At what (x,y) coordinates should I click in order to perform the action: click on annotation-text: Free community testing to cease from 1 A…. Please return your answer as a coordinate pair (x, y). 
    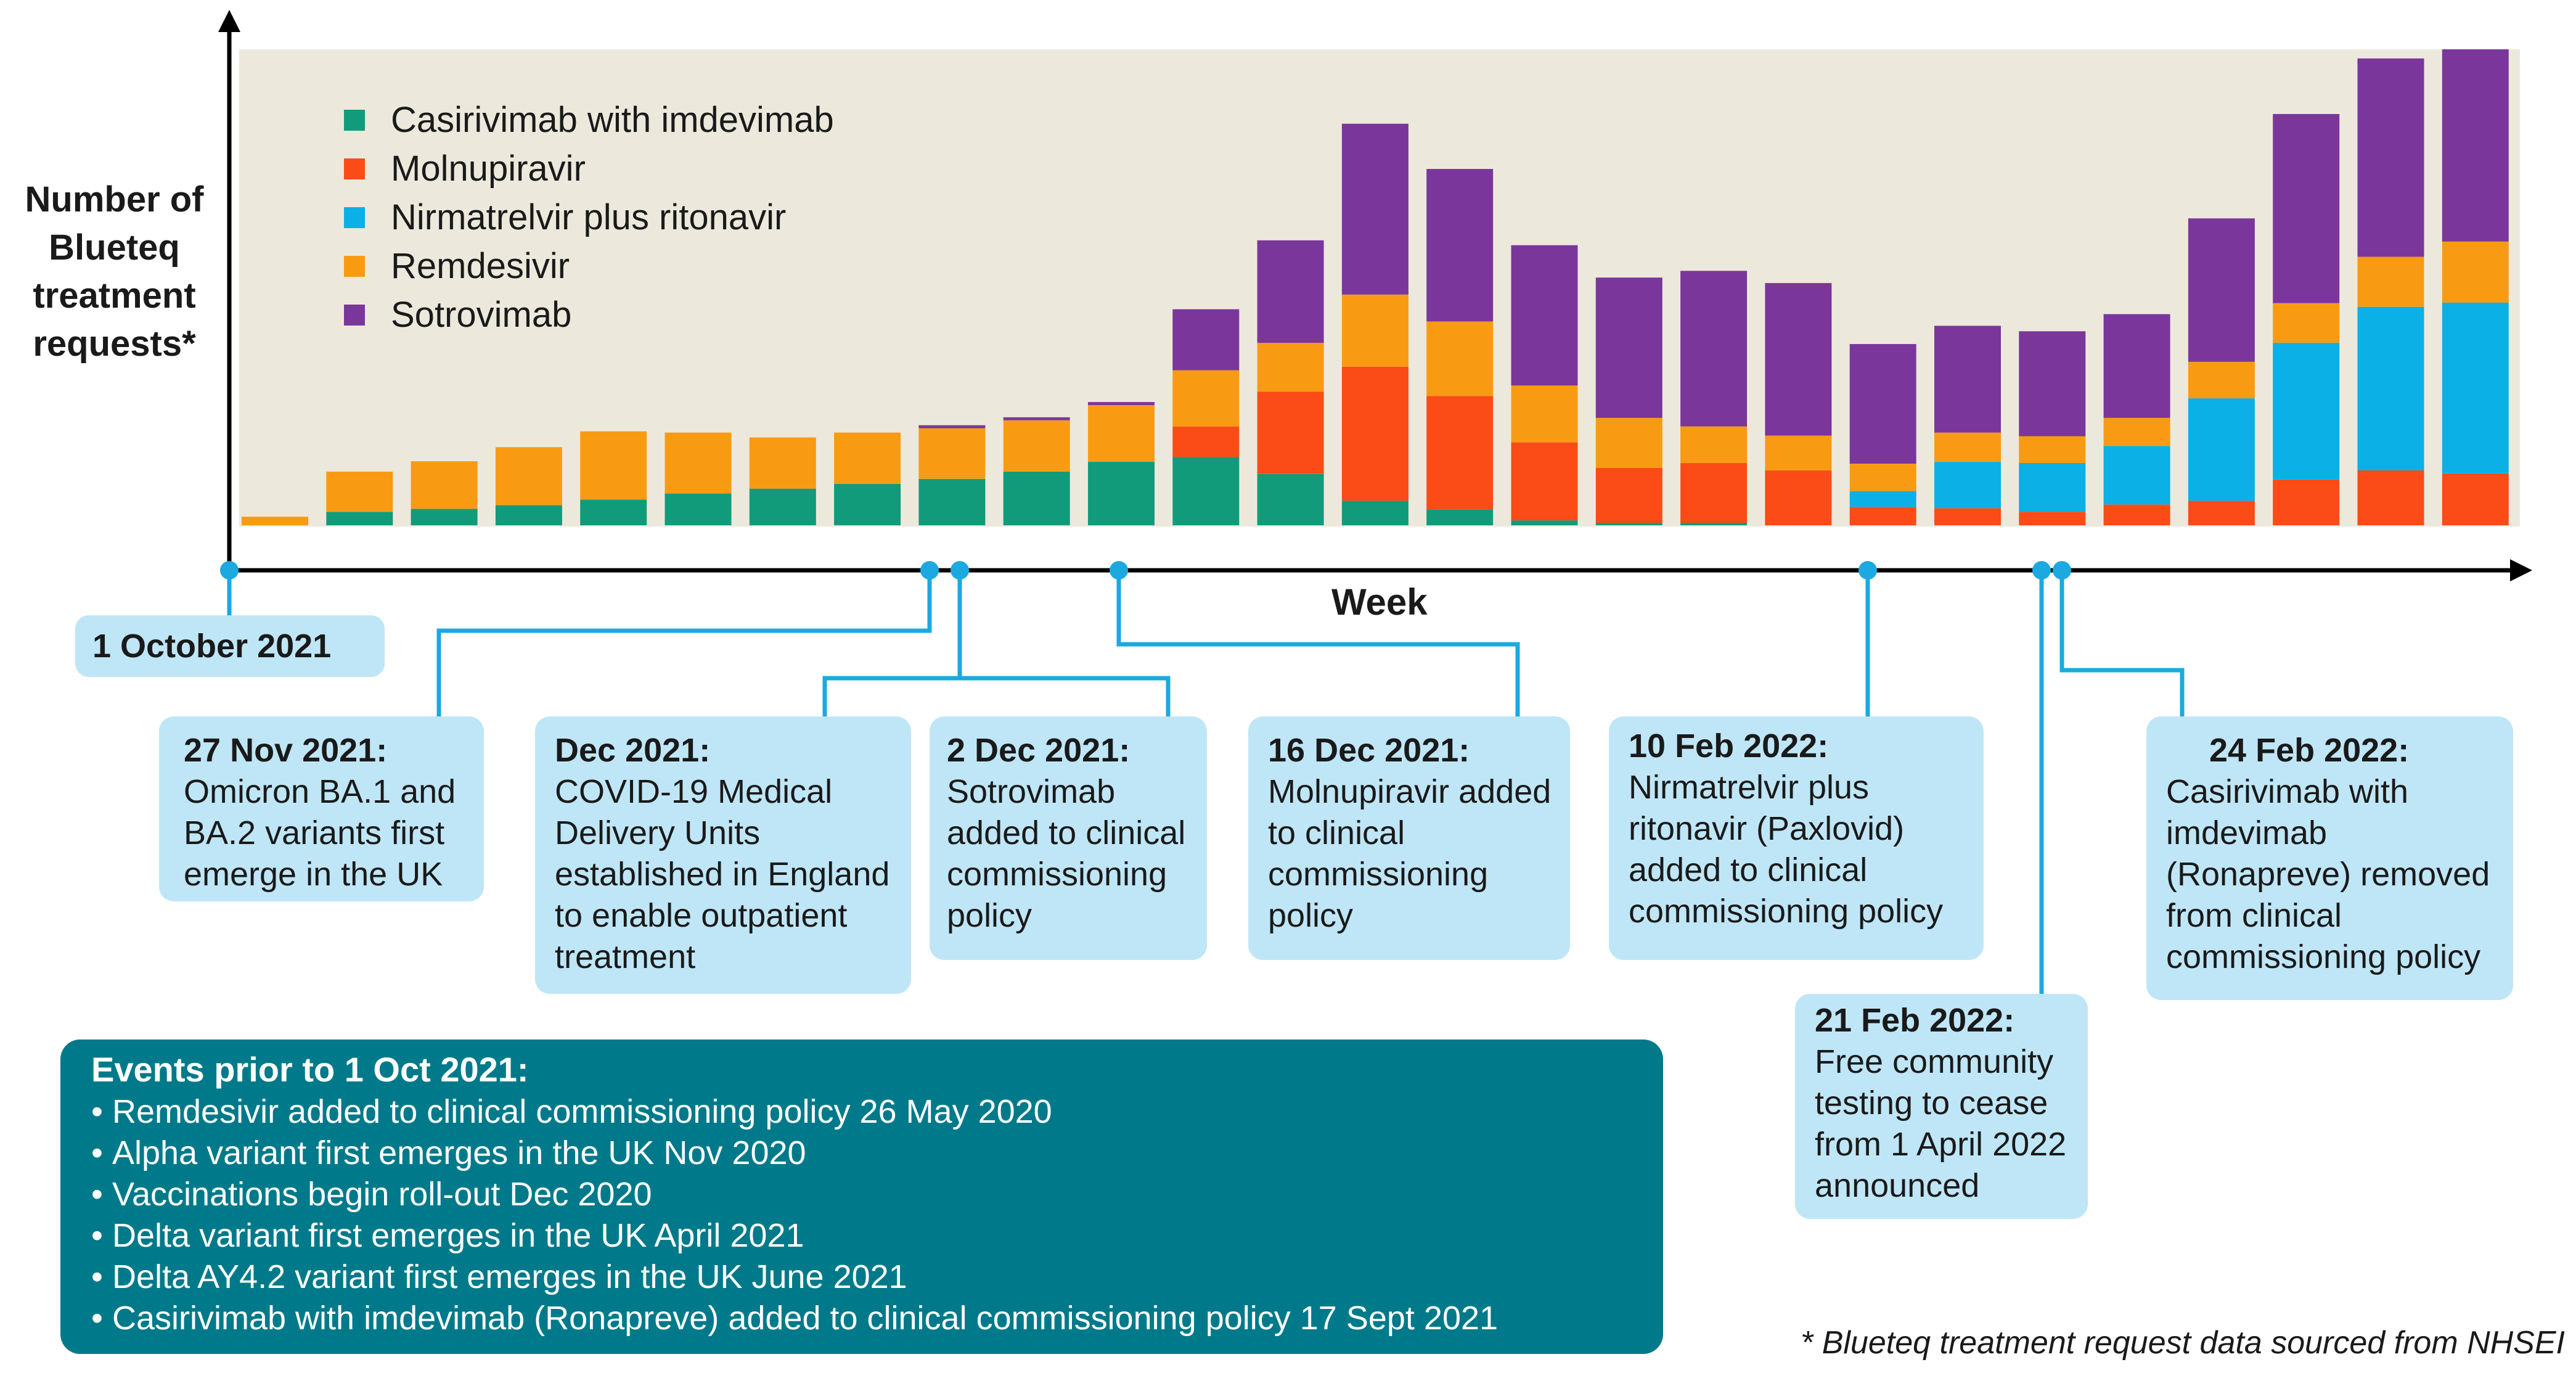
    Looking at the image, I should click on (1941, 1123).